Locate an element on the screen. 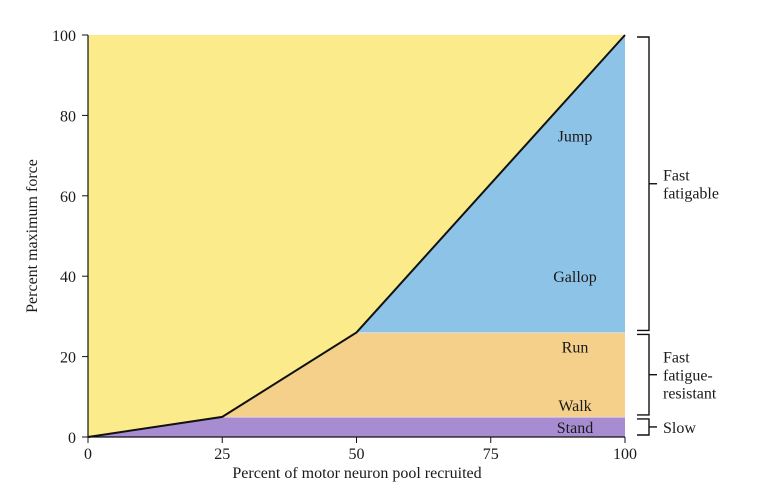 This screenshot has height=502, width=763. y-tick-label: 80 is located at coordinates (68, 116).